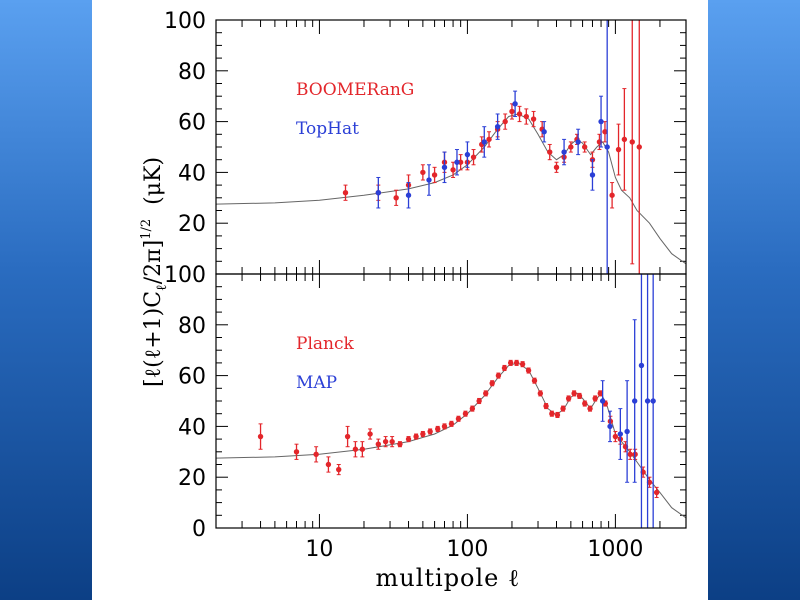  I want to click on y-tick-label: 80, so click(192, 72).